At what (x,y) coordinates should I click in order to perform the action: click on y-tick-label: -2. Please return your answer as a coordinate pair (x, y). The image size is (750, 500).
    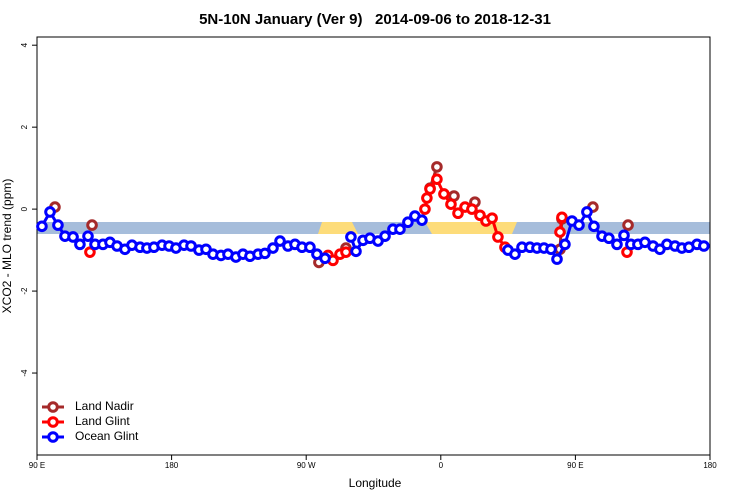
    Looking at the image, I should click on (24, 291).